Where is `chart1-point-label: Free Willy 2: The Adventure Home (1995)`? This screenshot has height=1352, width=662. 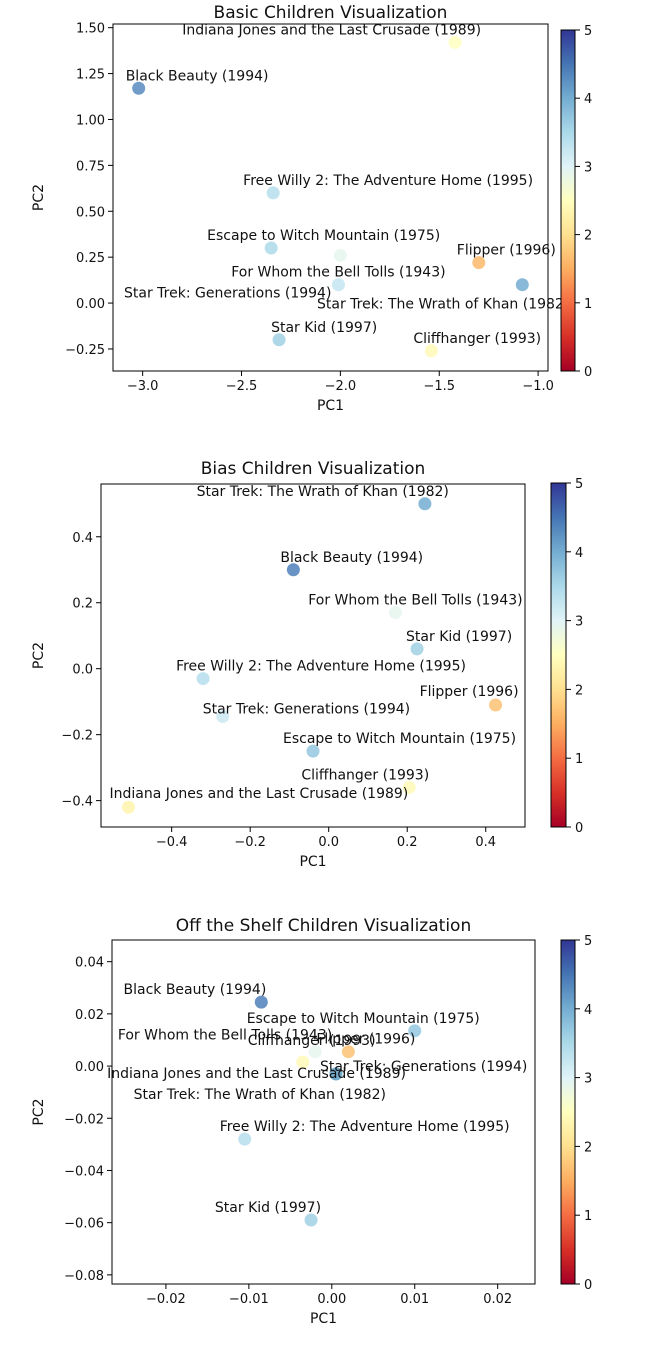 chart1-point-label: Free Willy 2: The Adventure Home (1995) is located at coordinates (388, 181).